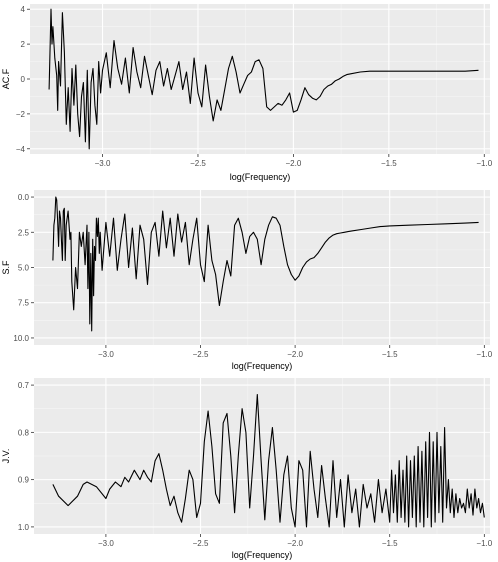 The height and width of the screenshot is (562, 498). Describe the element at coordinates (23, 9) in the screenshot. I see `y-tick-label: 4` at that location.